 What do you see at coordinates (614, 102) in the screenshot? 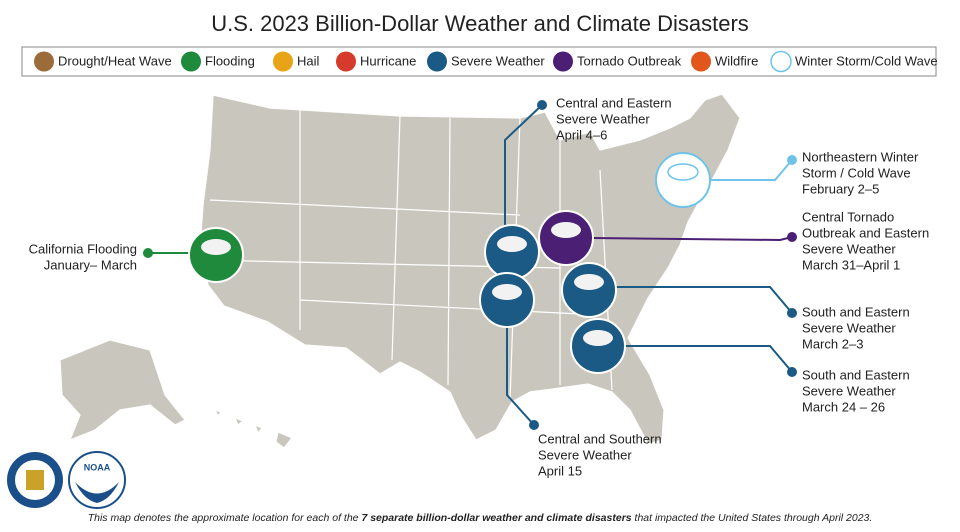
I see `event-label: Central and Eastern` at bounding box center [614, 102].